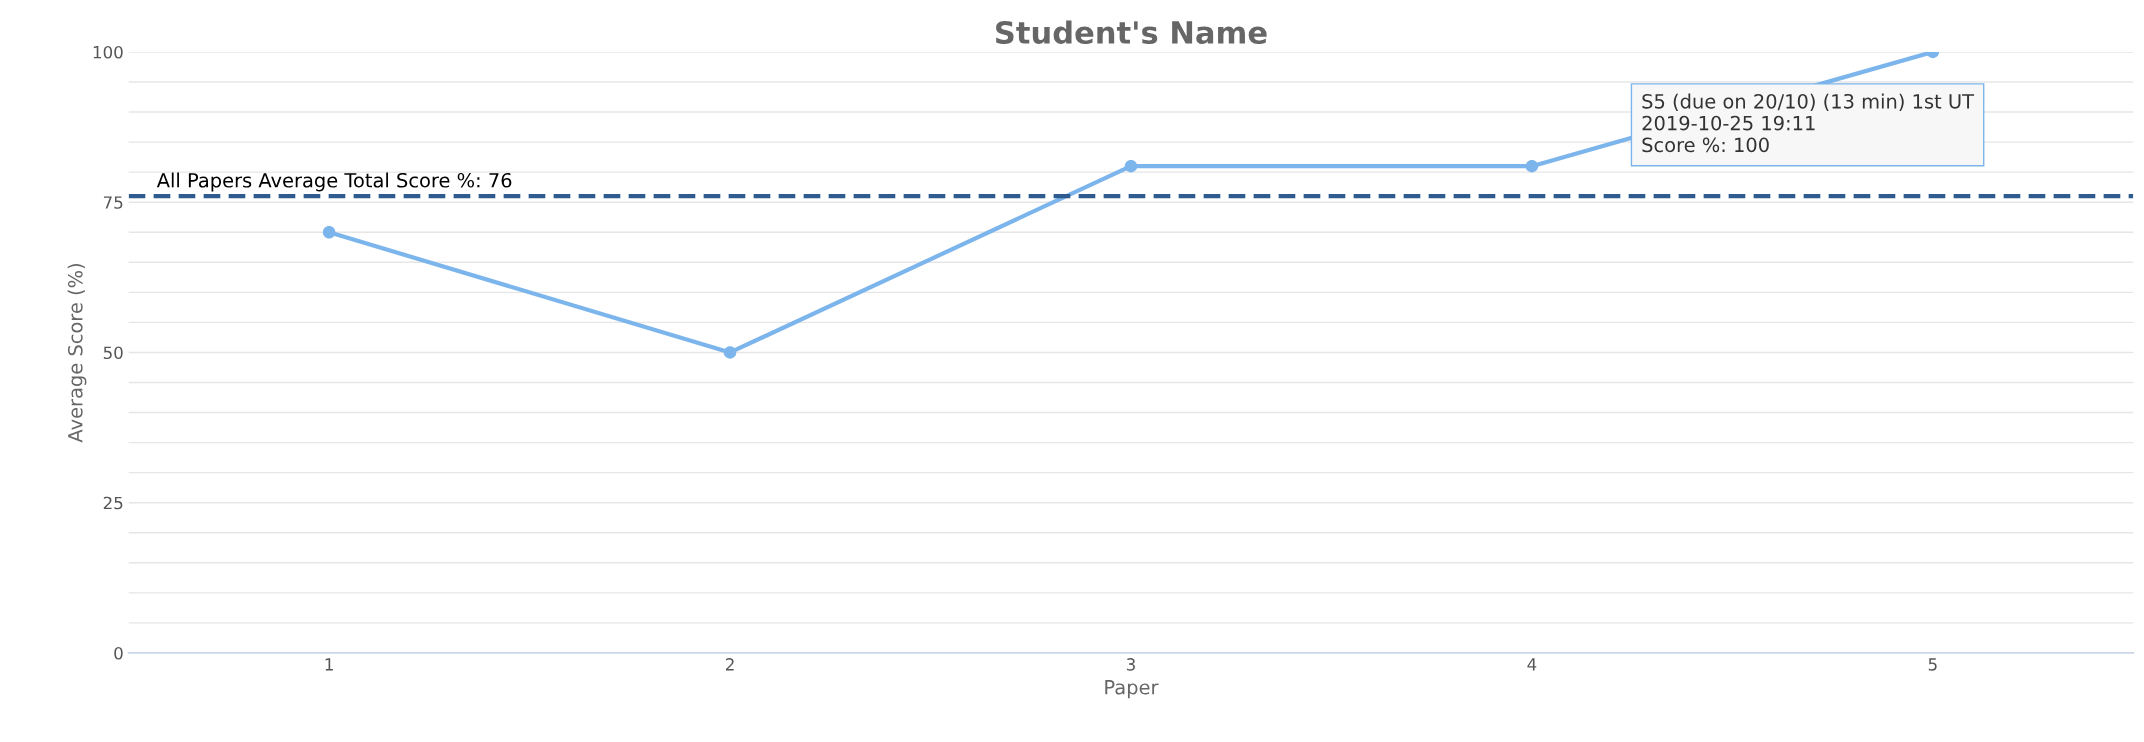 This screenshot has width=2144, height=742. I want to click on y-tick-label: 100, so click(108, 52).